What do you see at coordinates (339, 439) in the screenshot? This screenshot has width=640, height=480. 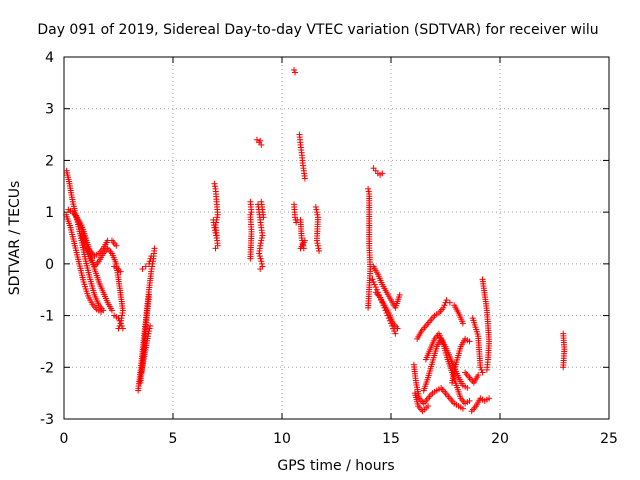 I see `x-tick-labels: 0 5 10 15 20 25` at bounding box center [339, 439].